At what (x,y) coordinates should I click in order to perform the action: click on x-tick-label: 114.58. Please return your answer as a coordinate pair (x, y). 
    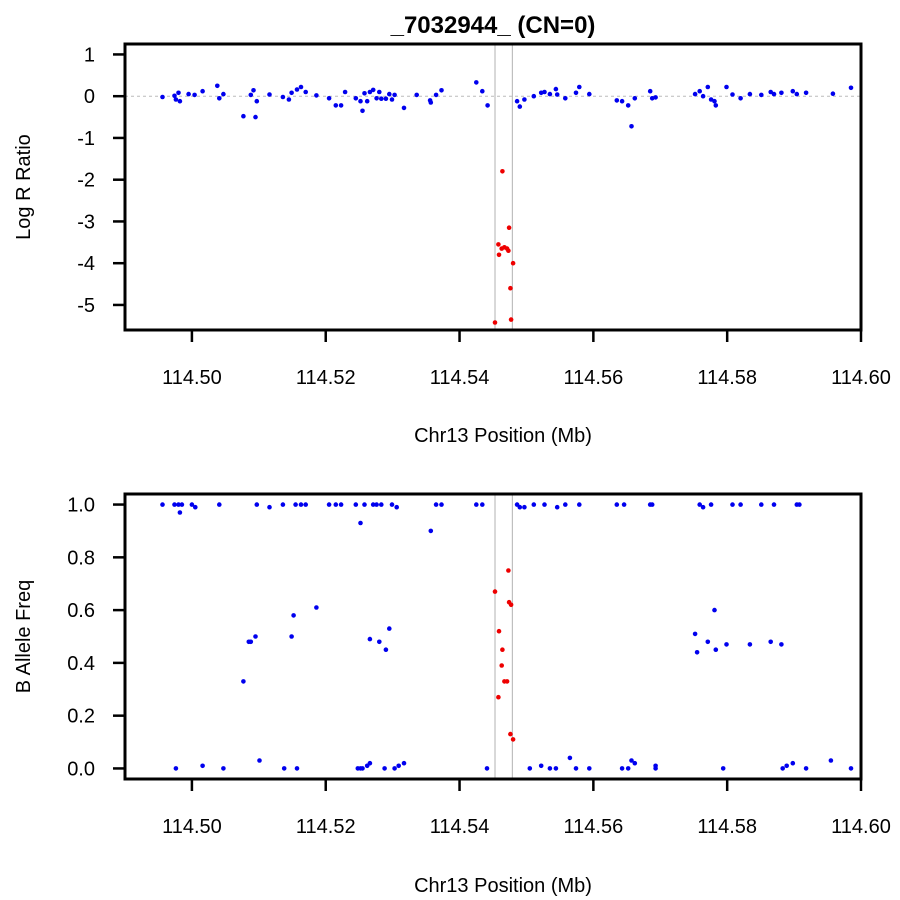
    Looking at the image, I should click on (727, 827).